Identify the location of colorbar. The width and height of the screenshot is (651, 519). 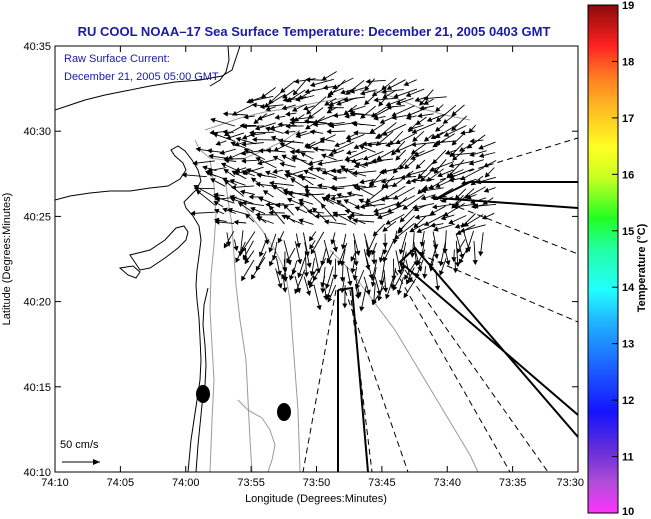
(603, 259).